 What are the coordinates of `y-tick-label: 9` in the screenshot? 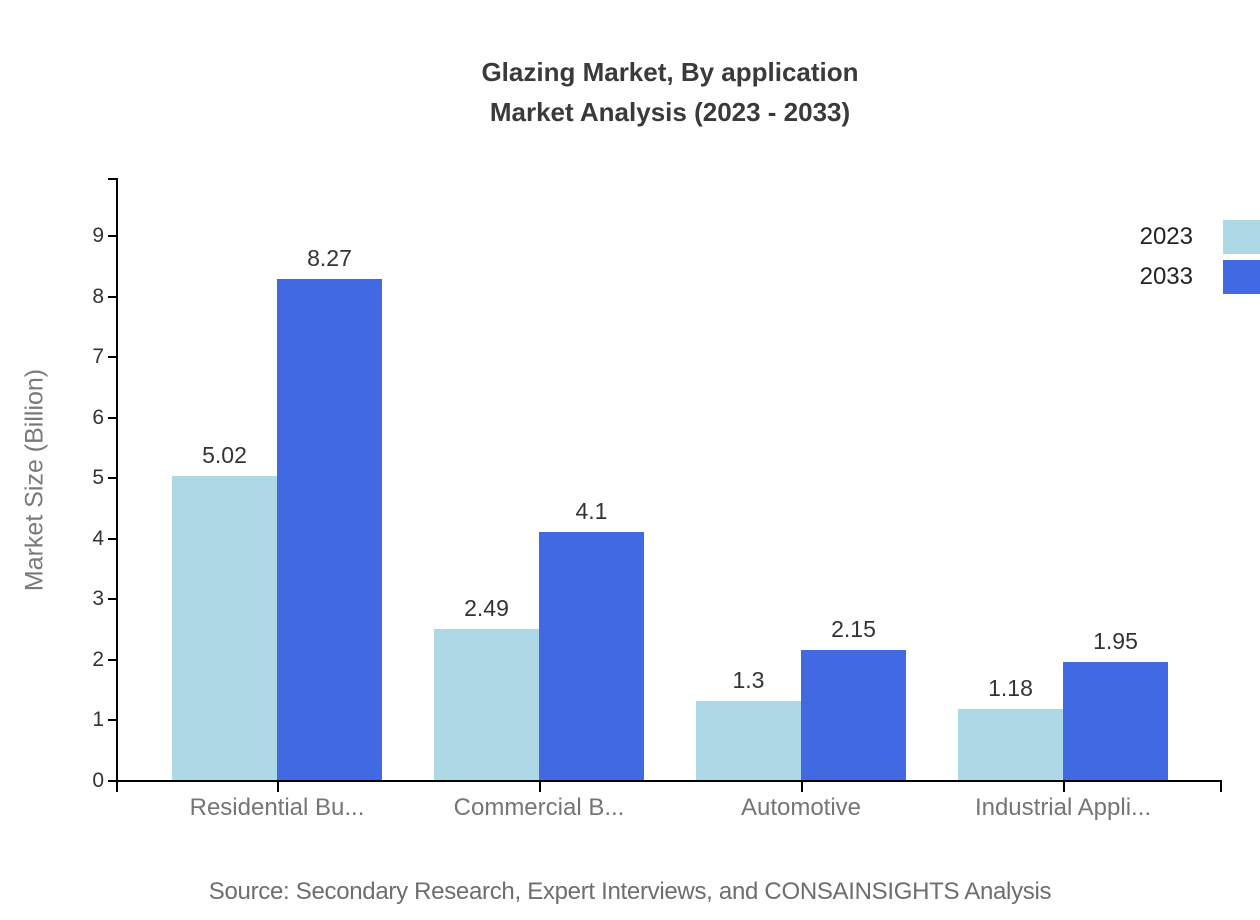 It's located at (98, 235).